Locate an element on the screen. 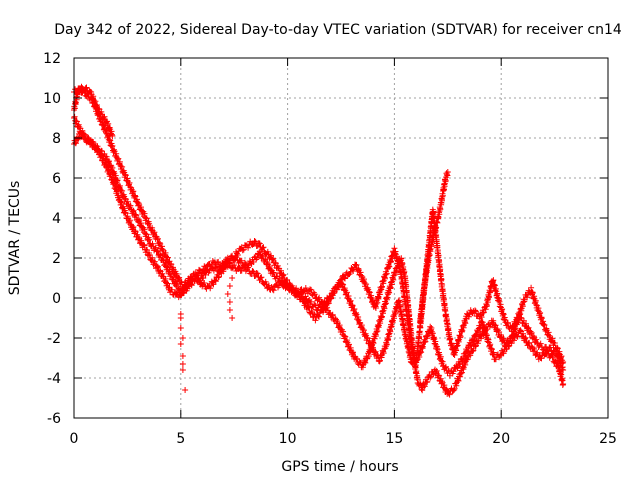 The image size is (640, 480). y-tick-label: 12 is located at coordinates (52, 59).